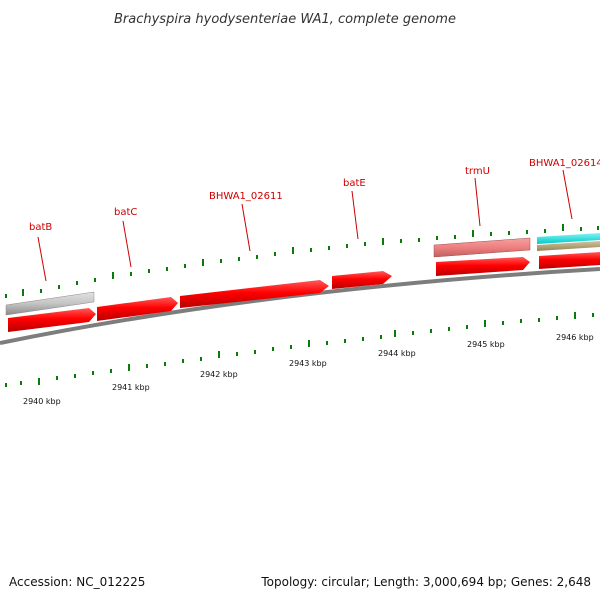  Describe the element at coordinates (50, 303) in the screenshot. I see `gene-feature-batB-gray` at that location.